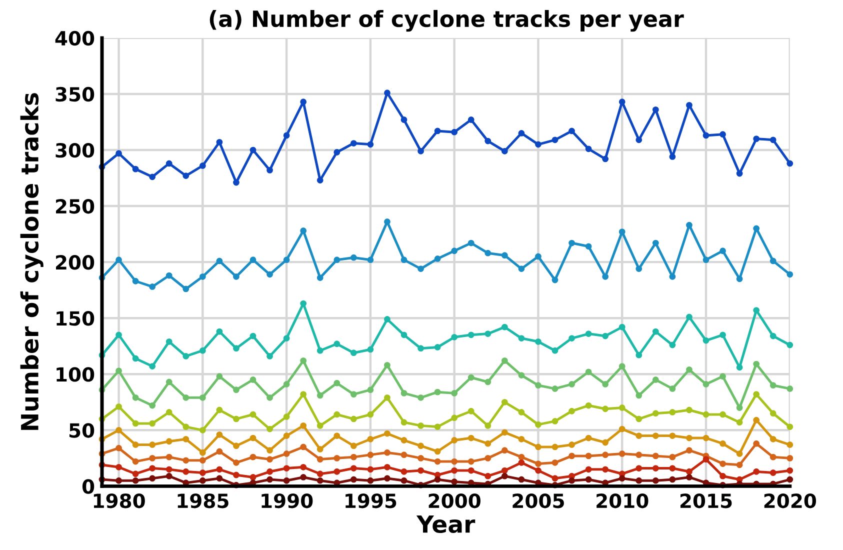 This screenshot has width=843, height=550. What do you see at coordinates (454, 500) in the screenshot?
I see `x-tick-label: 2000` at bounding box center [454, 500].